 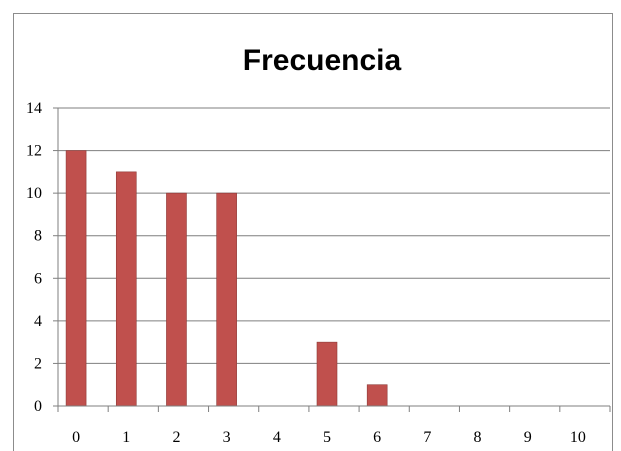 What do you see at coordinates (38, 321) in the screenshot?
I see `y-tick-label: 4` at bounding box center [38, 321].